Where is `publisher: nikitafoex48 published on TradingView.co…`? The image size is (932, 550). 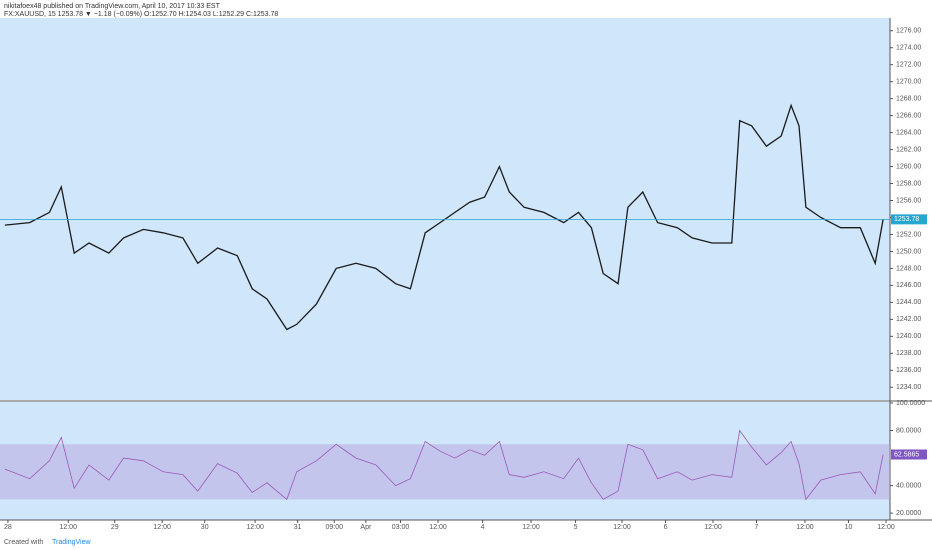 publisher: nikitafoex48 published on TradingView.co… is located at coordinates (112, 6).